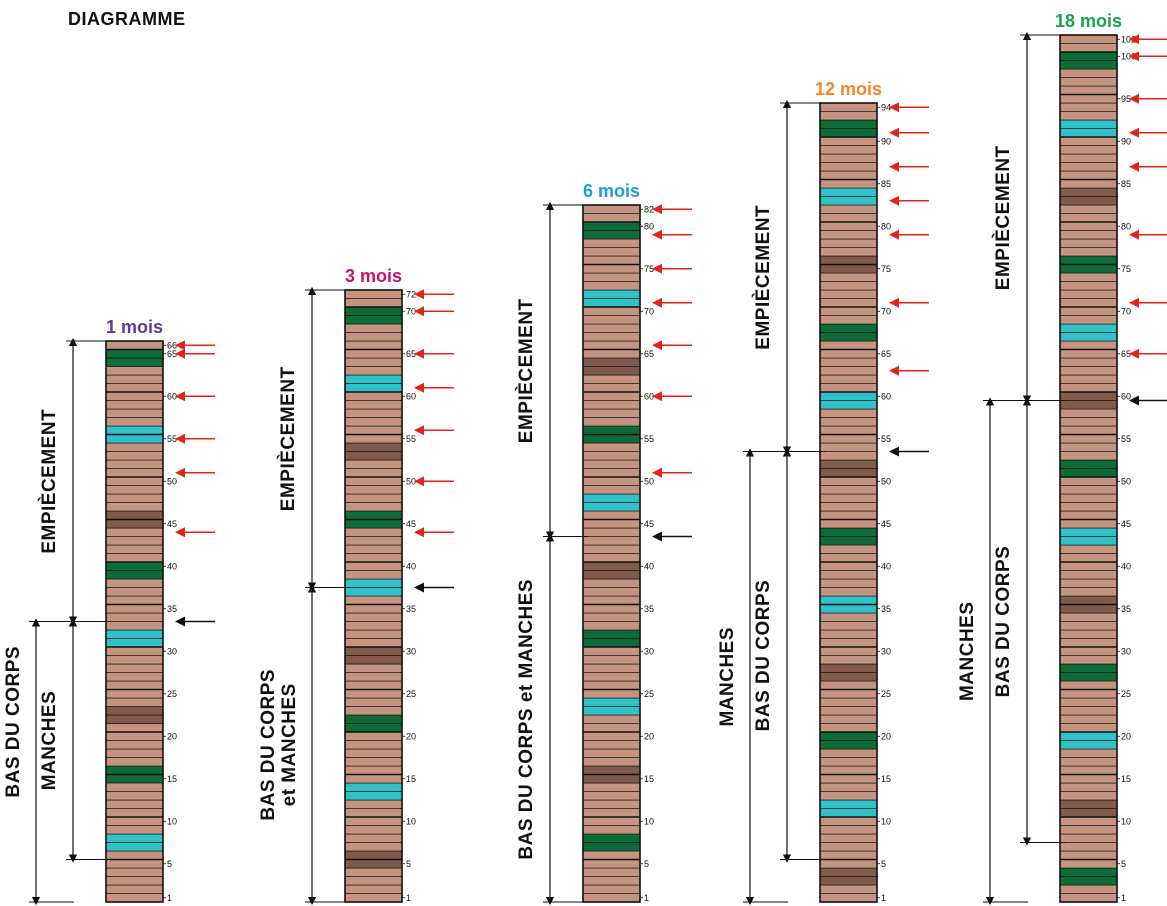 The height and width of the screenshot is (906, 1167). I want to click on column-outline, so click(1088, 468).